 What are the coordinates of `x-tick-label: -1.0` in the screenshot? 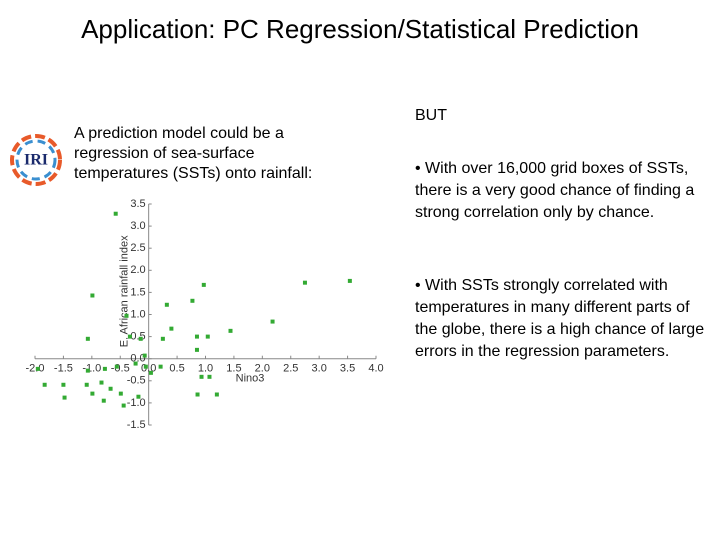 It's located at (91, 369).